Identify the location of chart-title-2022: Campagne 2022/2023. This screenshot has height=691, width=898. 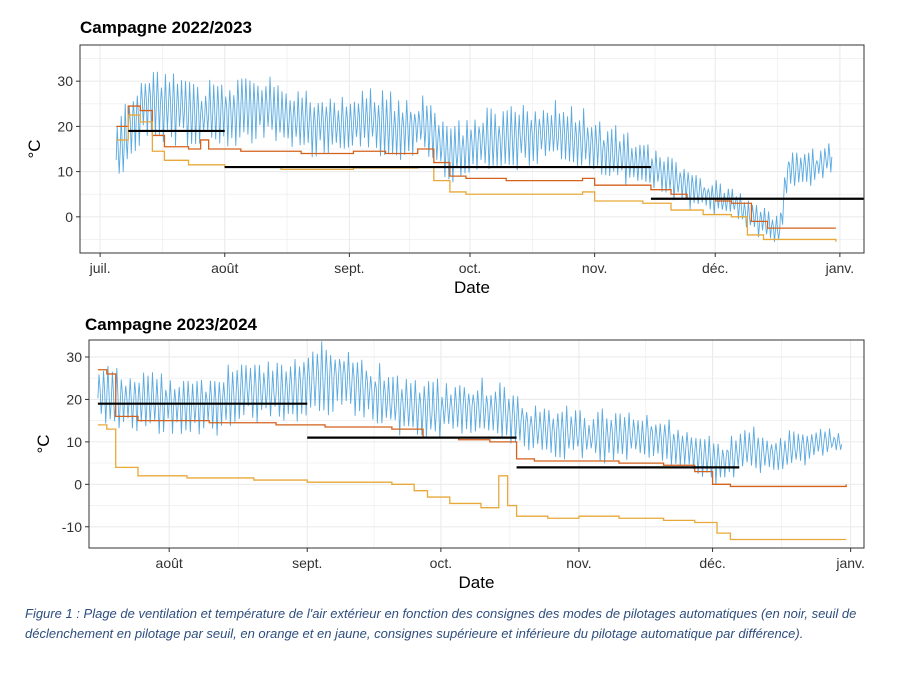
(166, 27).